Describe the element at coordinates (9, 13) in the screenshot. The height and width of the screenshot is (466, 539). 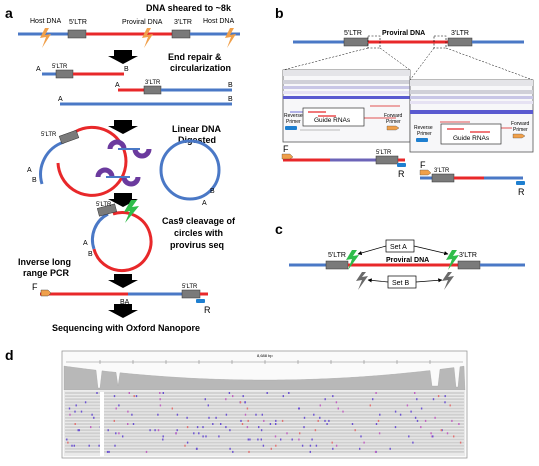
I see `panel-a-letter: a` at that location.